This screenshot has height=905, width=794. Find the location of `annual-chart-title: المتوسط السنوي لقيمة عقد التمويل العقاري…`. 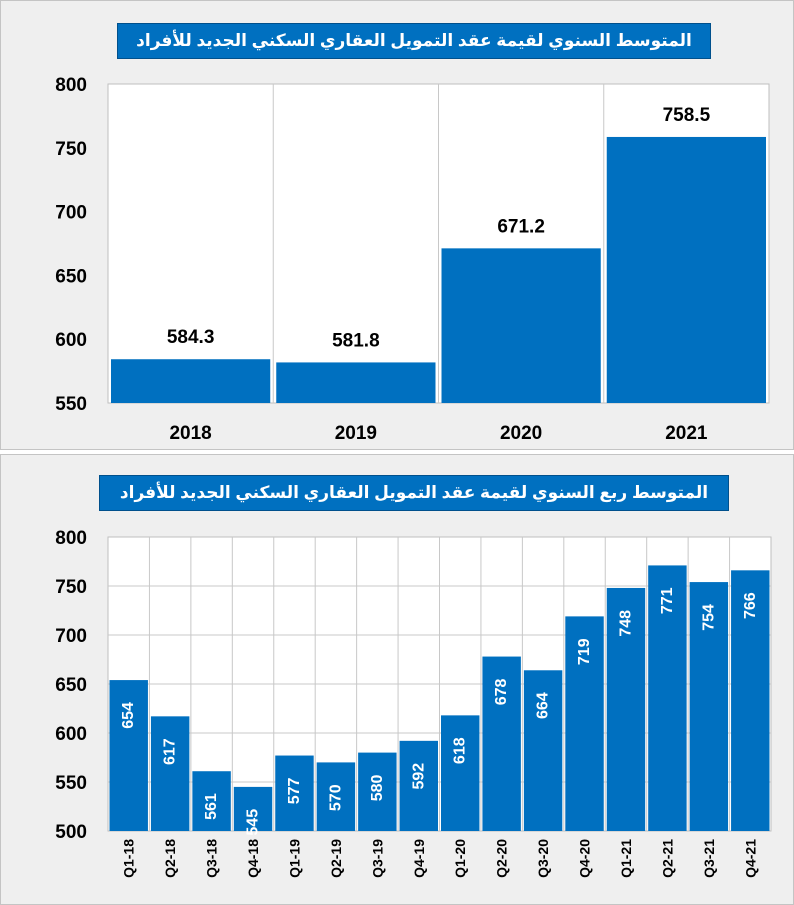

annual-chart-title: المتوسط السنوي لقيمة عقد التمويل العقاري… is located at coordinates (414, 41).